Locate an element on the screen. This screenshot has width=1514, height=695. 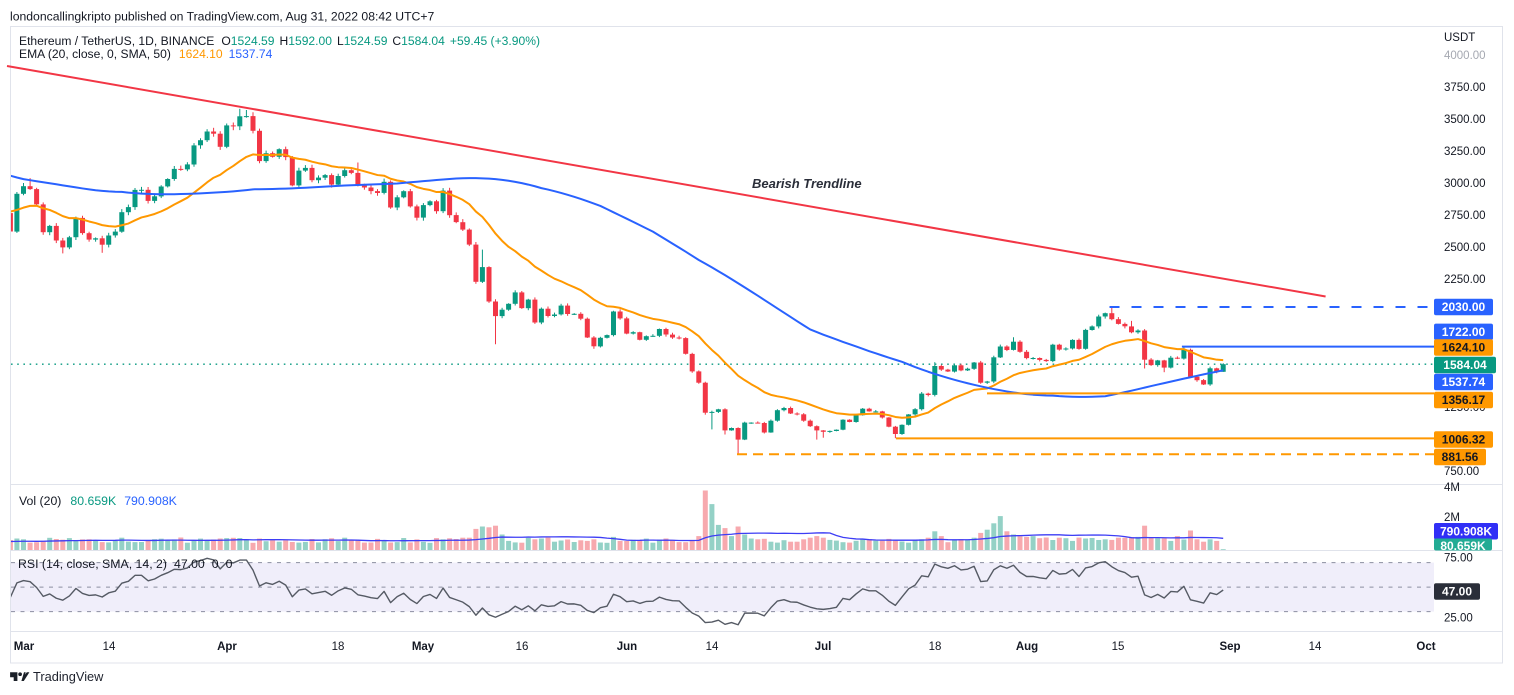
svg-text: 16 is located at coordinates (522, 647).